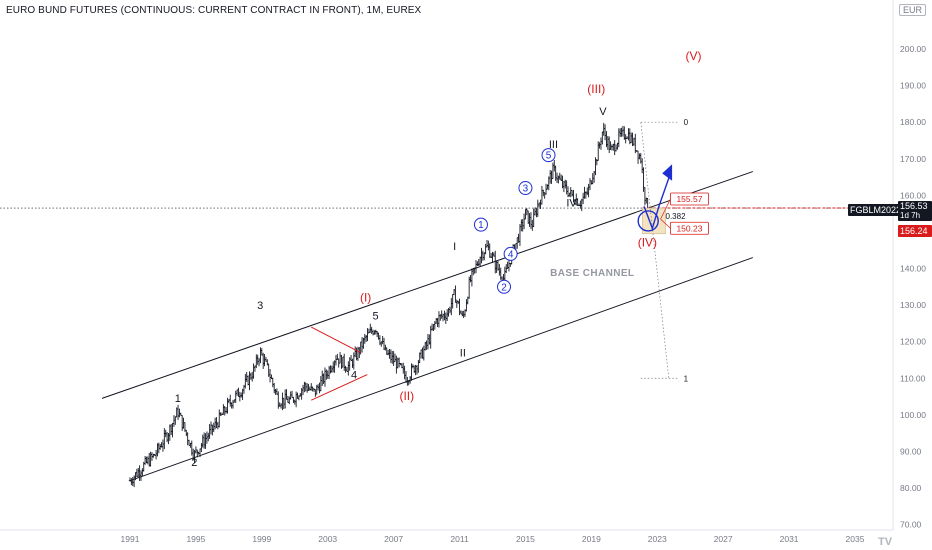  What do you see at coordinates (689, 199) in the screenshot?
I see `price-label-upper: 155.57` at bounding box center [689, 199].